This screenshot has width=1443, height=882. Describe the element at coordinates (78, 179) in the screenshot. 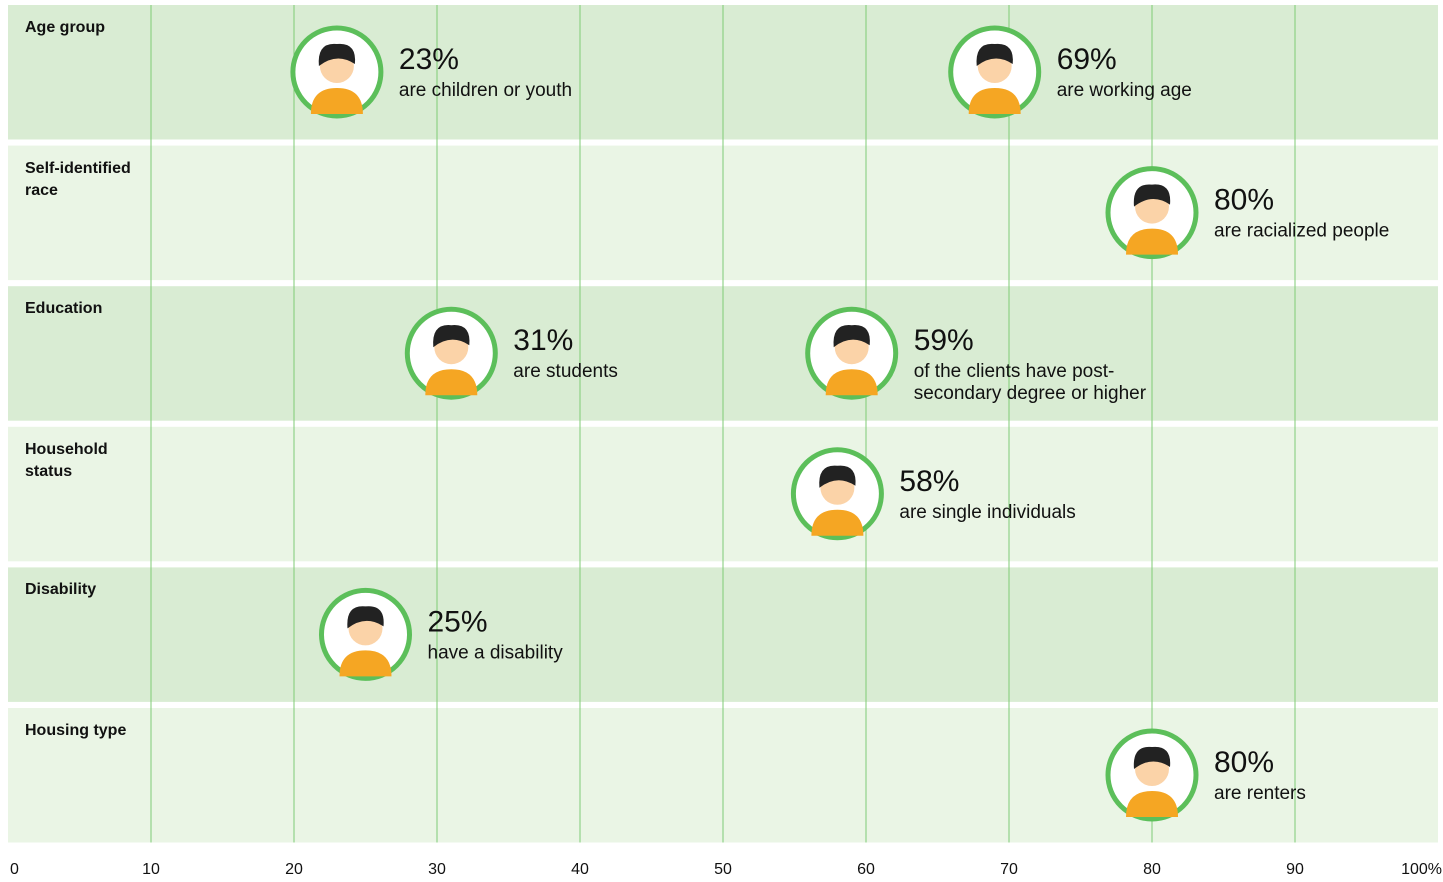

I see `row-label: Self-identified race` at that location.